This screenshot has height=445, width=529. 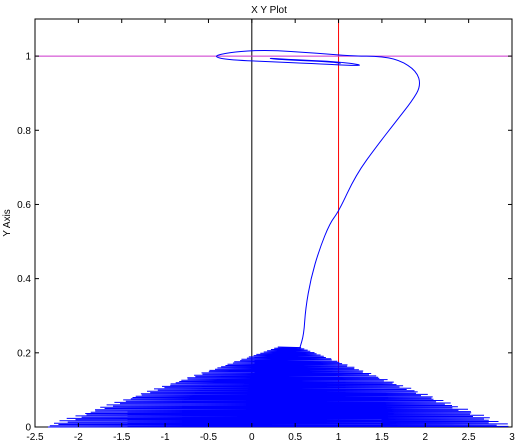 What do you see at coordinates (24, 279) in the screenshot?
I see `y-tick-label: 0.4` at bounding box center [24, 279].